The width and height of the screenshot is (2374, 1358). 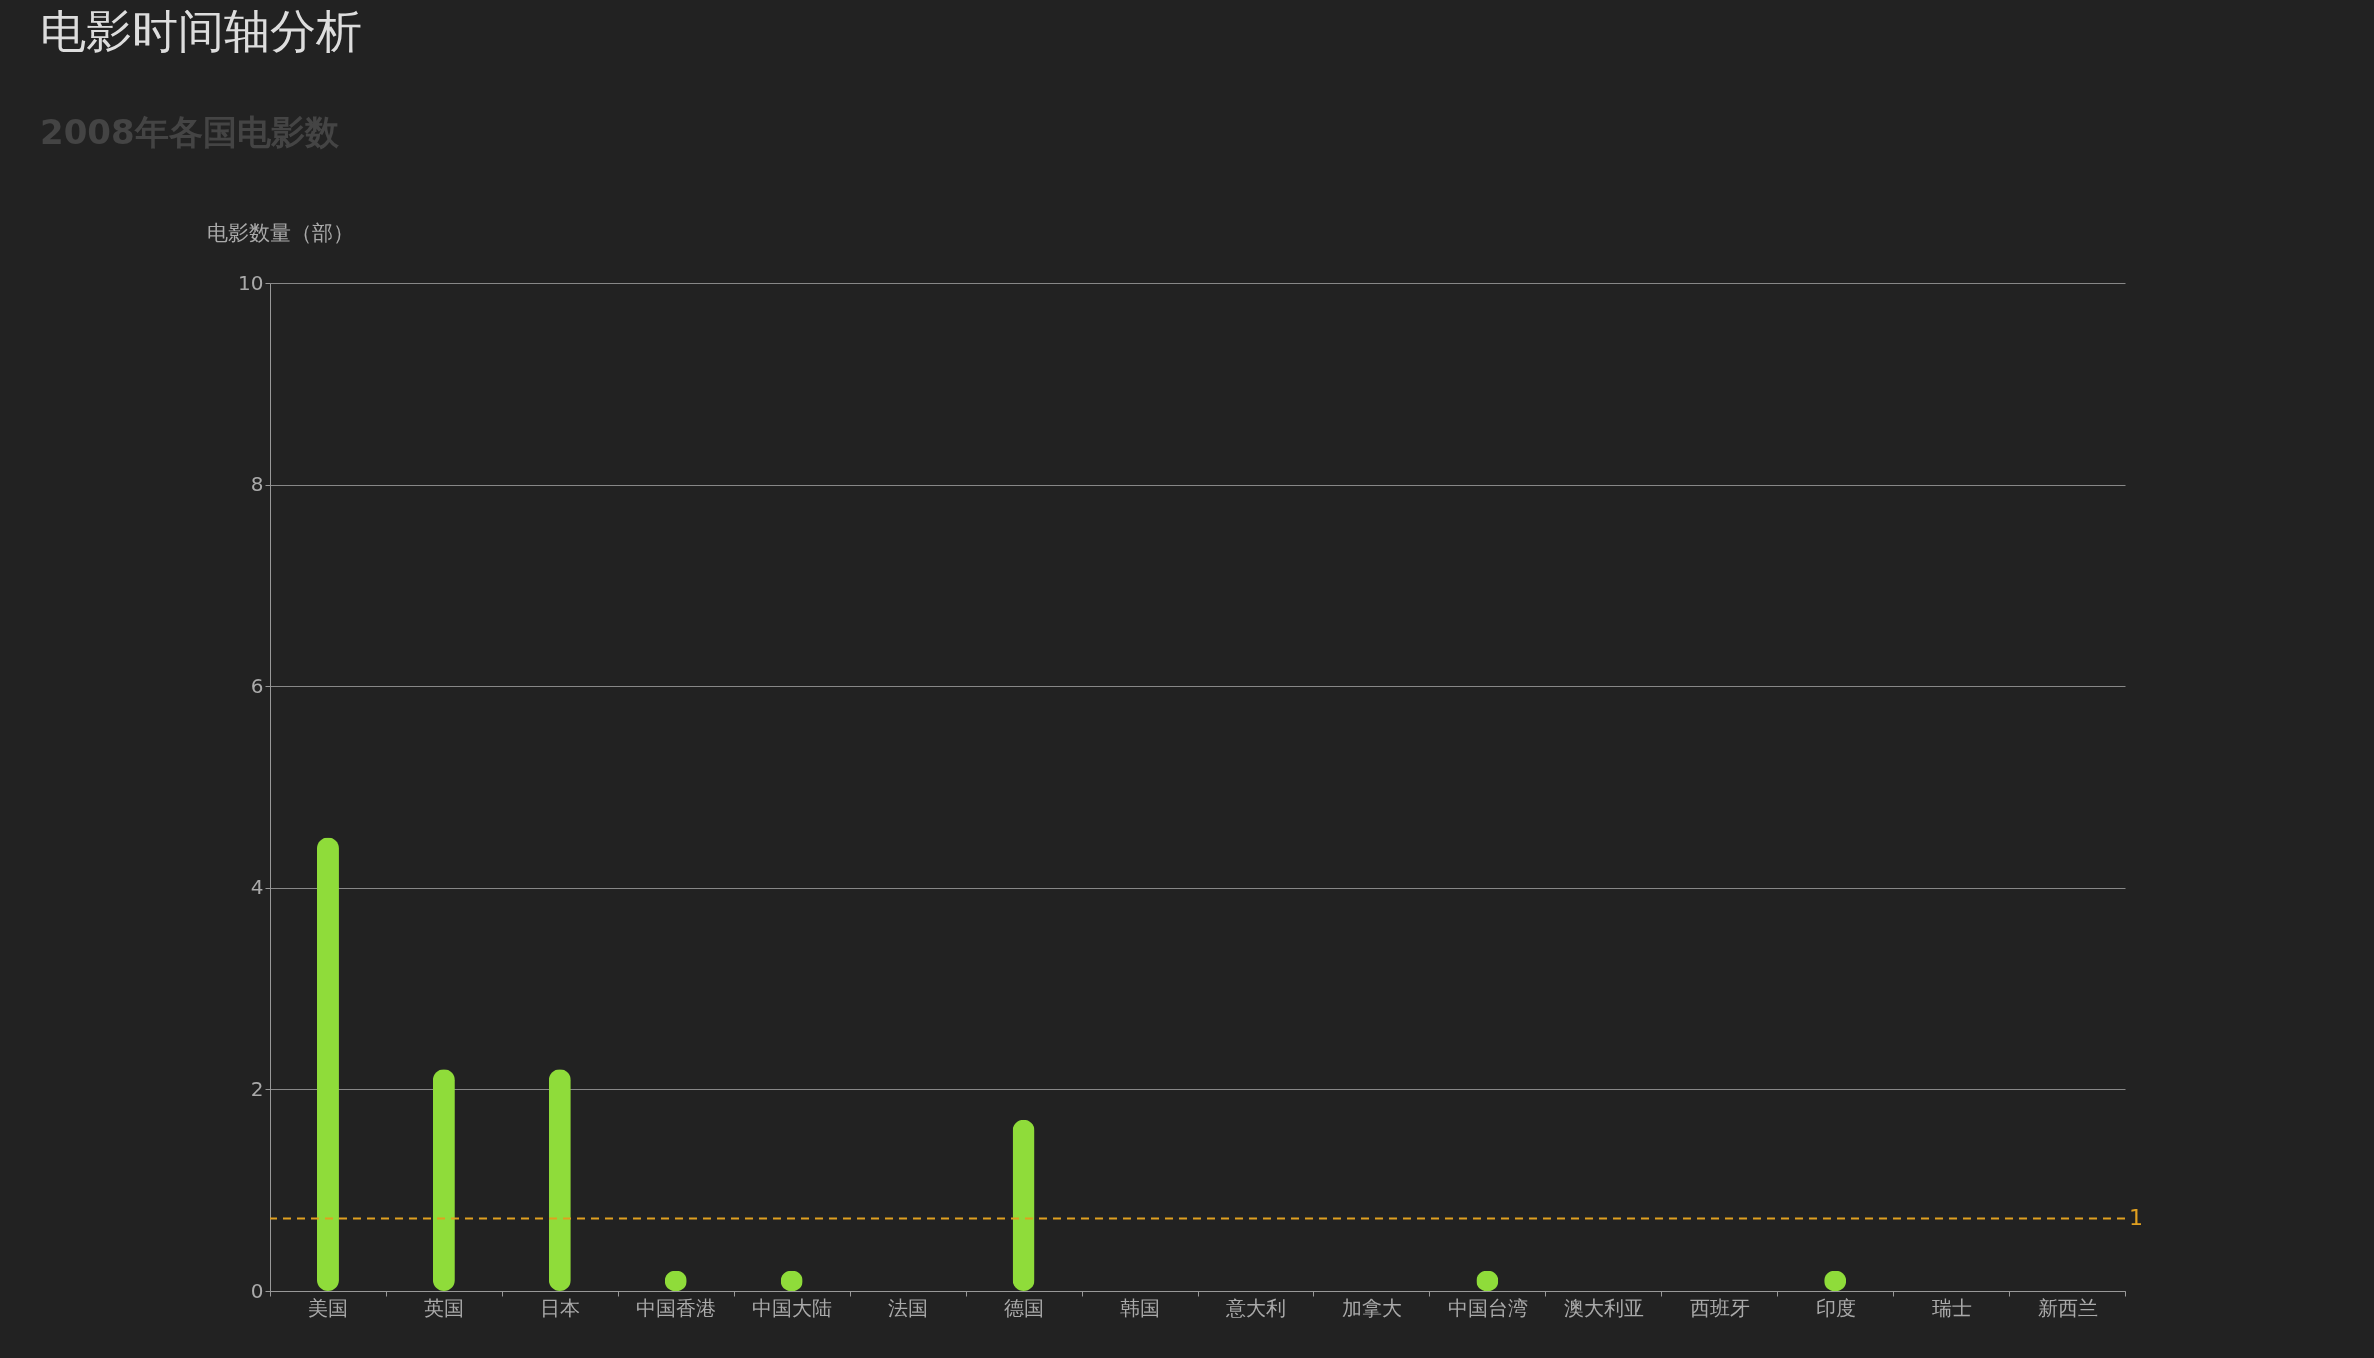 I want to click on x-tick-label: 瑞士, so click(x=1951, y=1307).